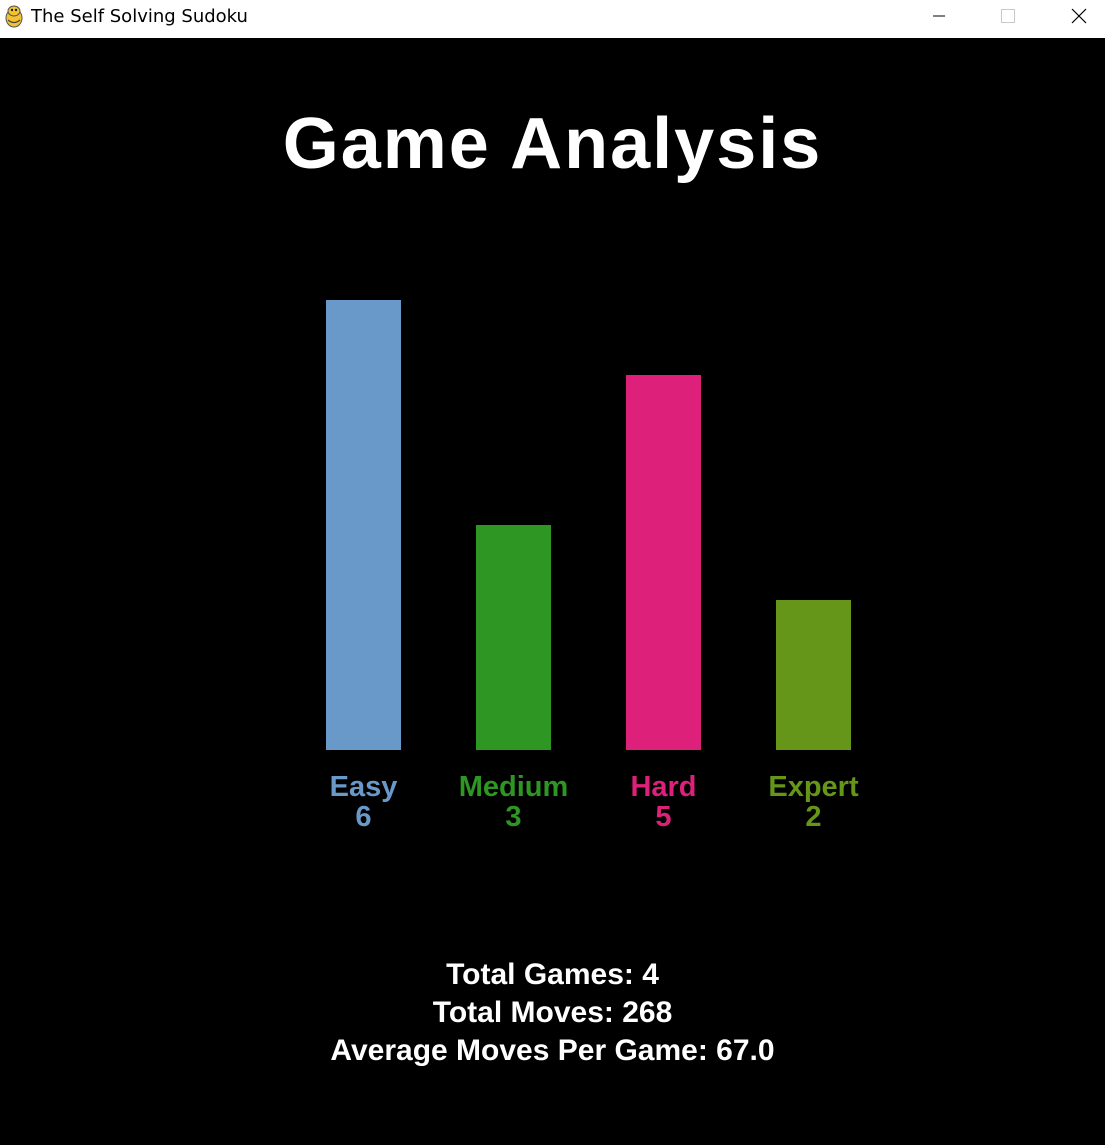 The image size is (1105, 1145). What do you see at coordinates (139, 16) in the screenshot?
I see `window-title: The Self Solving Sudoku` at bounding box center [139, 16].